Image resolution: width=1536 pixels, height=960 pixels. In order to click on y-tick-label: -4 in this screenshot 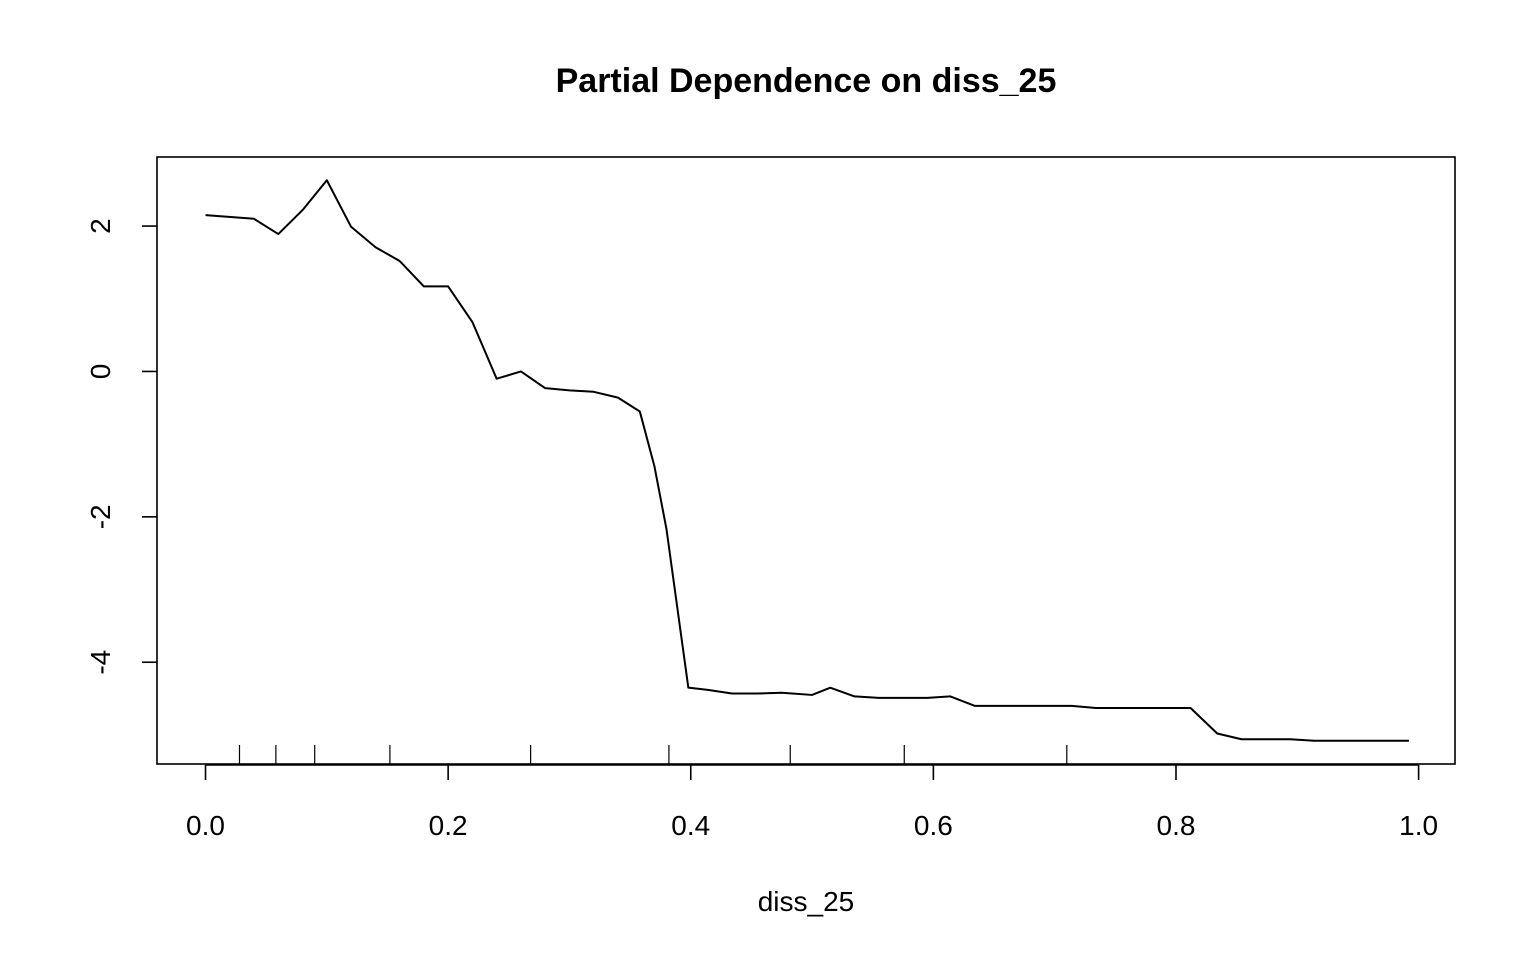, I will do `click(100, 662)`.